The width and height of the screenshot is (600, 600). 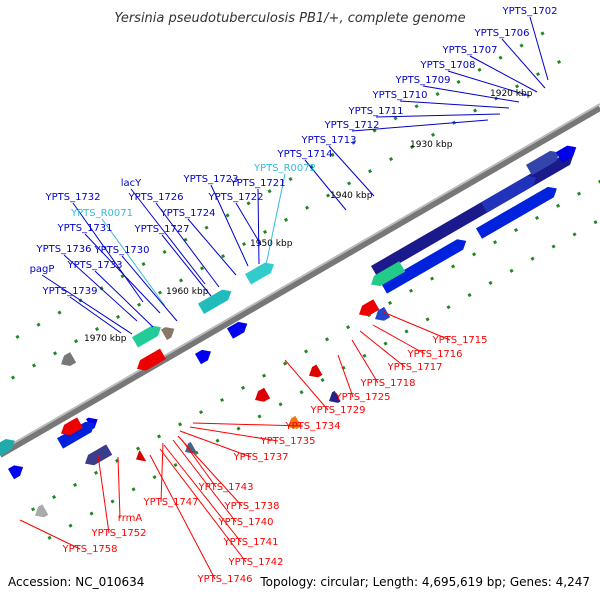 What do you see at coordinates (187, 292) in the screenshot?
I see `kbp-label: 1960 kbp` at bounding box center [187, 292].